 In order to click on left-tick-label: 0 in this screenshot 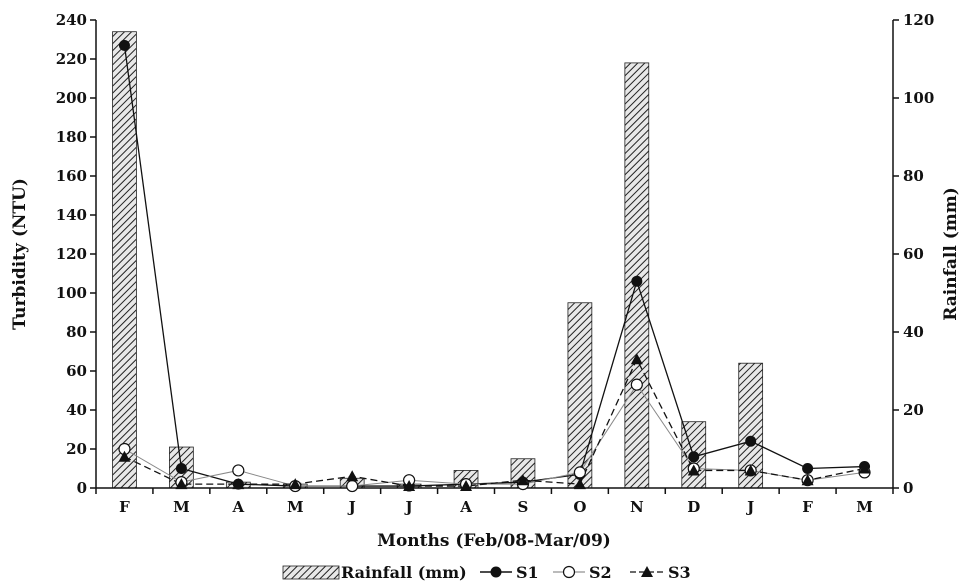, I will do `click(82, 488)`.